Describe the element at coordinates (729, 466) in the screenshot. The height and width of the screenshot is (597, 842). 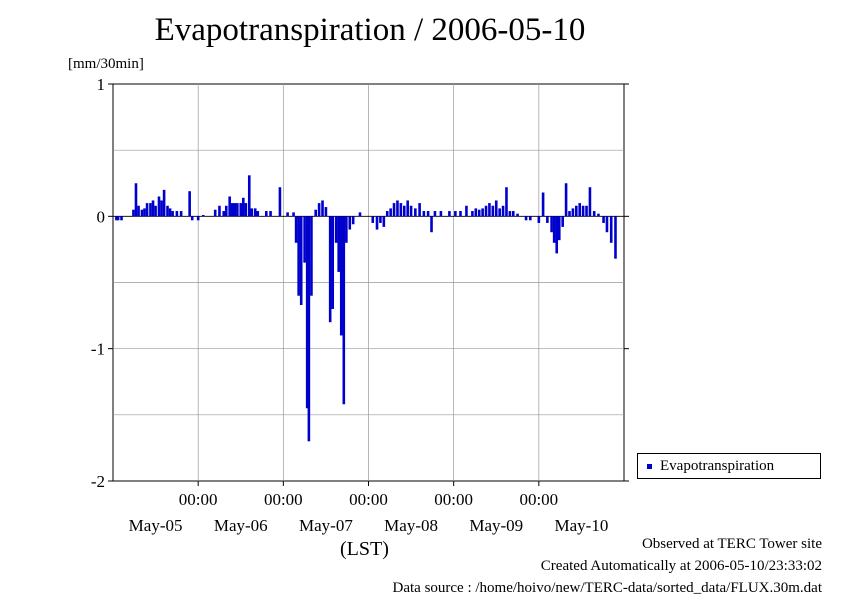
I see `legend: Evapotranspiration` at that location.